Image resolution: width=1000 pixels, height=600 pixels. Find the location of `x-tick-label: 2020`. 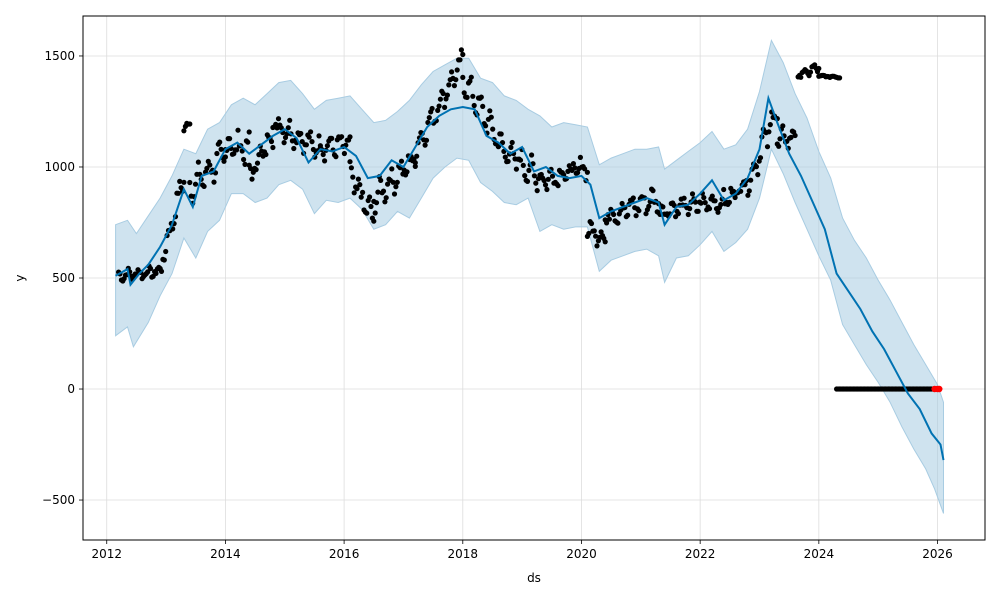

x-tick-label: 2020 is located at coordinates (581, 554).